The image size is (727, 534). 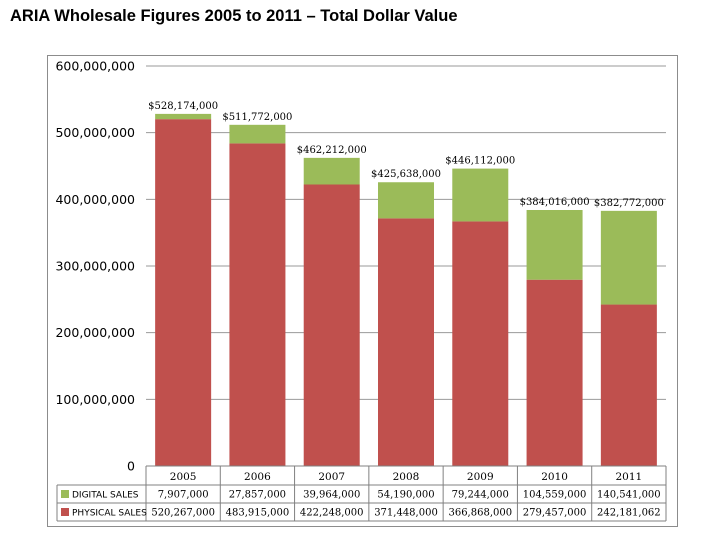 What do you see at coordinates (257, 134) in the screenshot?
I see `bar-digital-2006` at bounding box center [257, 134].